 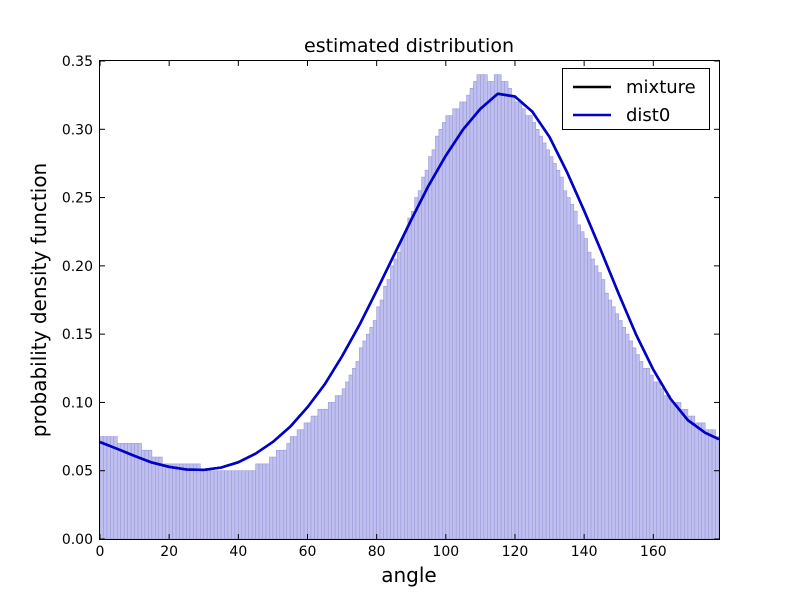 What do you see at coordinates (584, 552) in the screenshot?
I see `x-tick-label: 140` at bounding box center [584, 552].